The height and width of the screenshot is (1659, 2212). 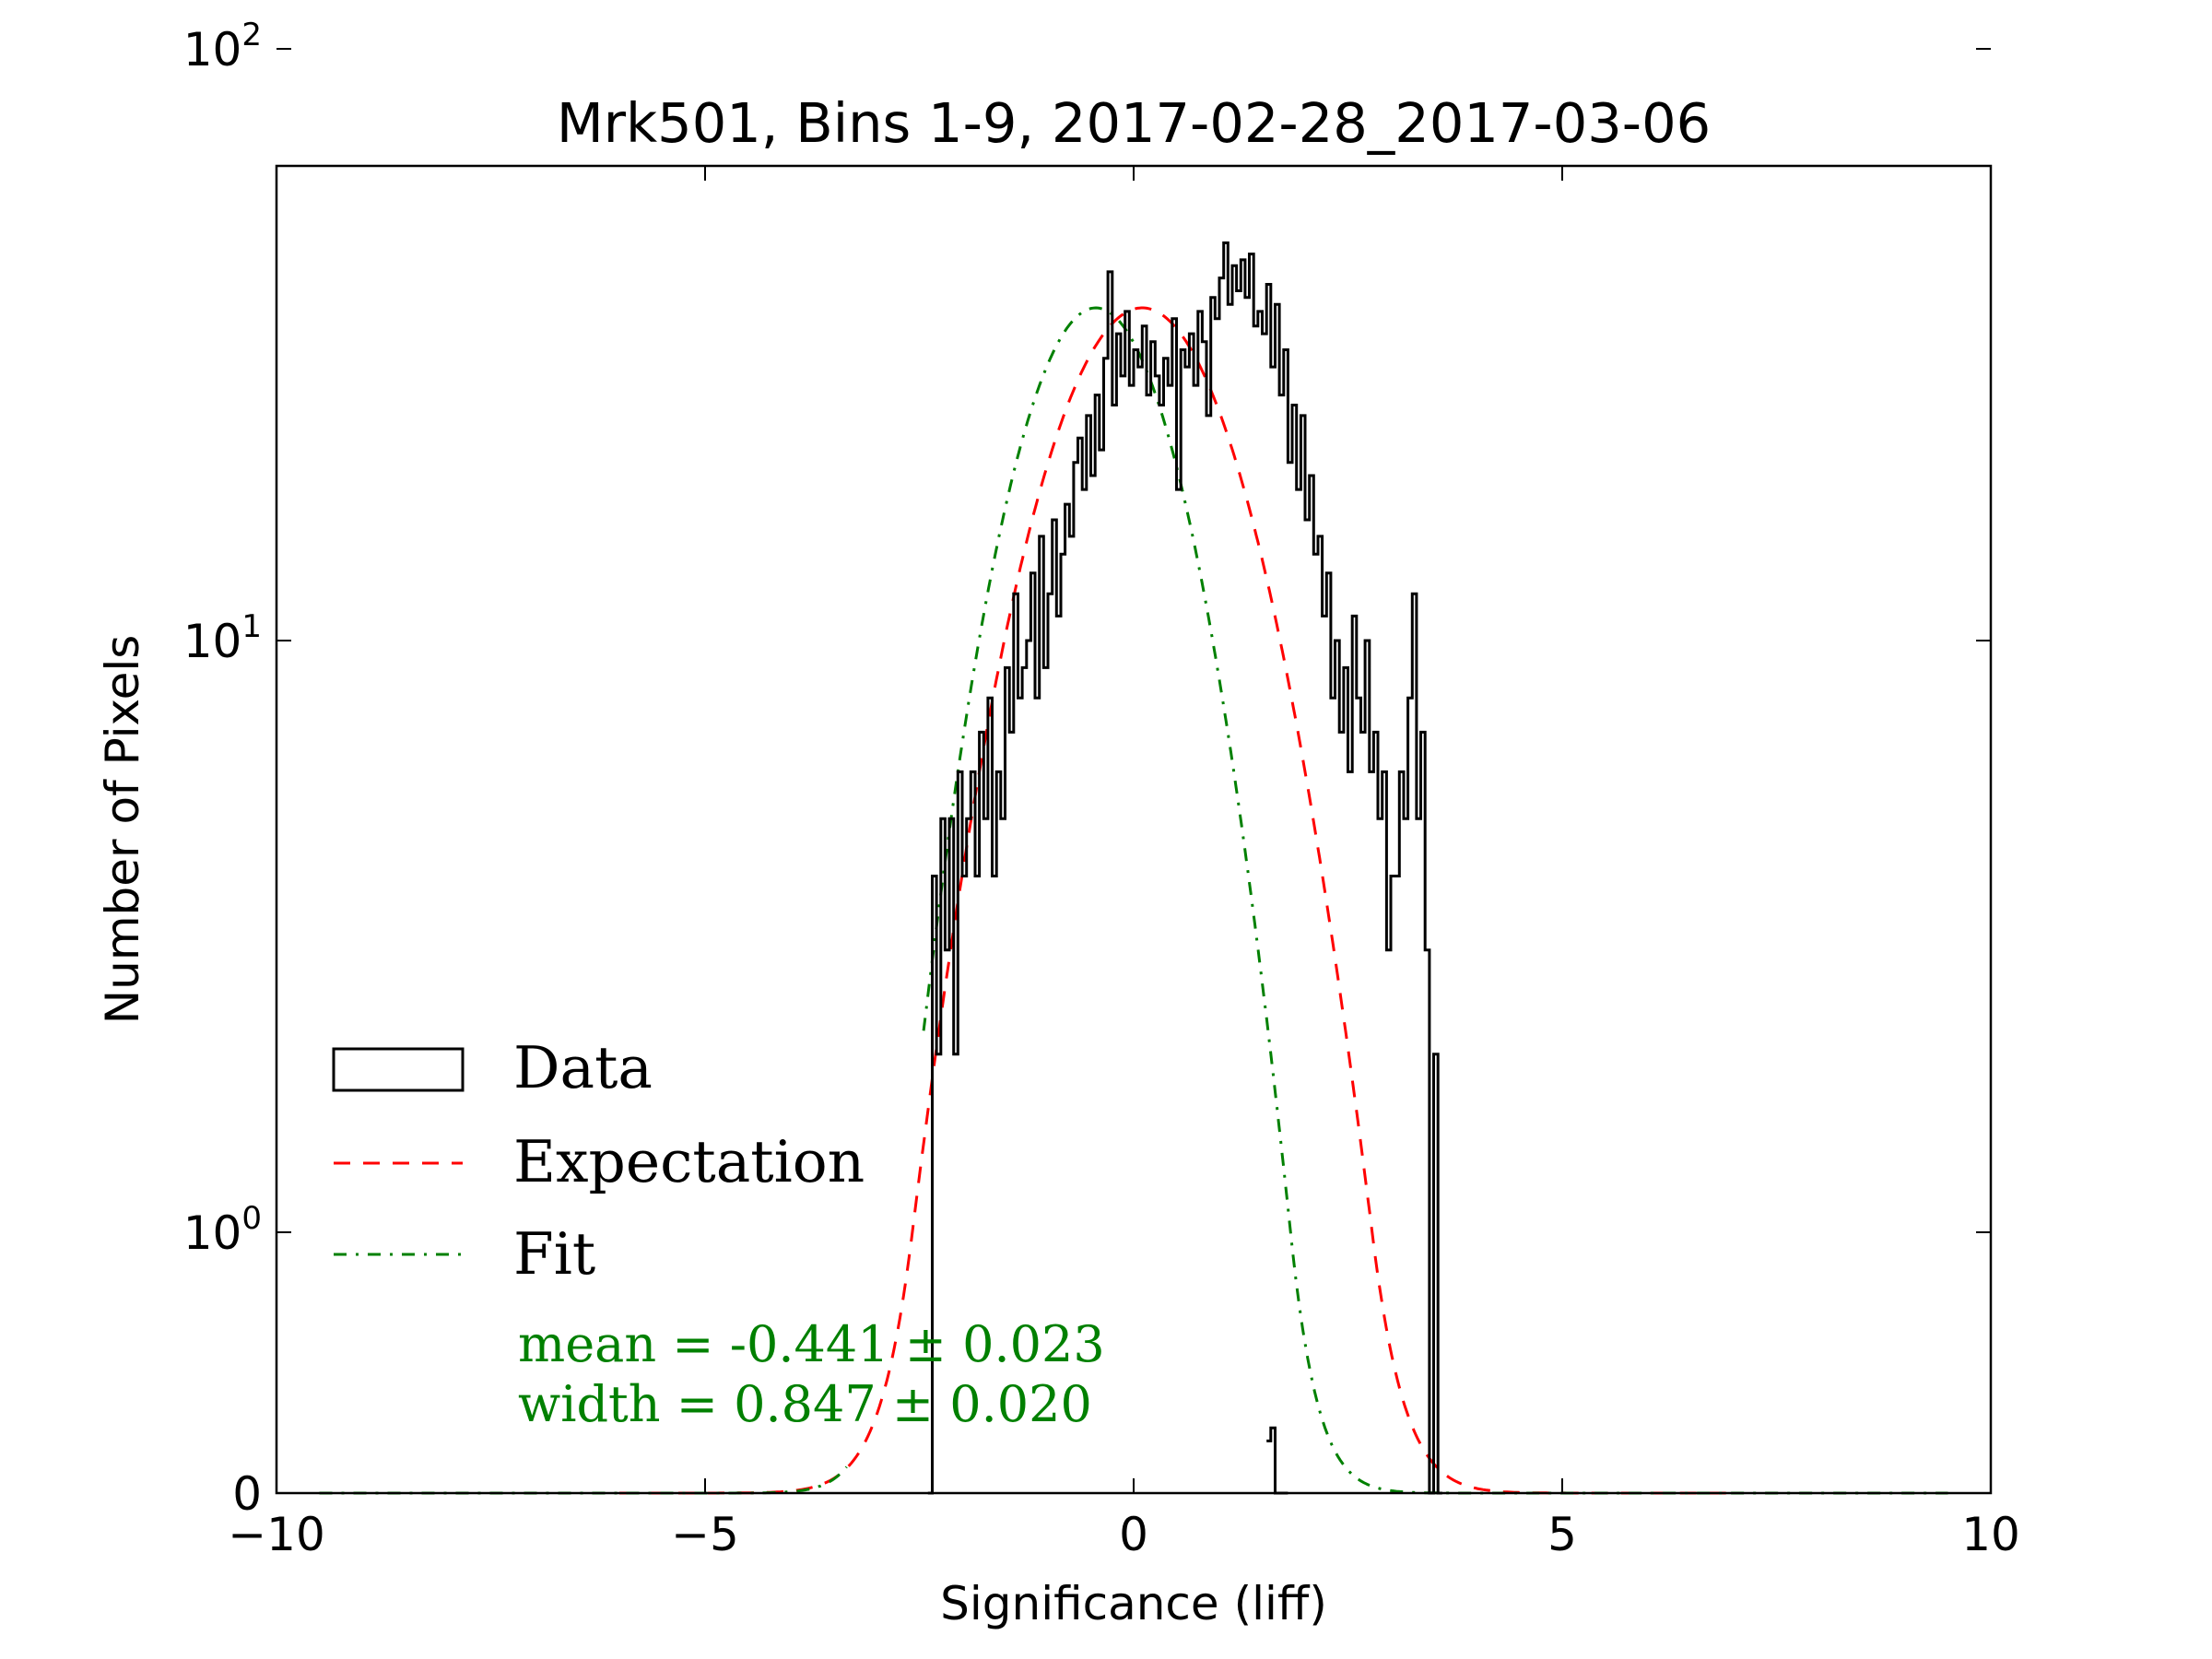 I want to click on legend-item-expectation: Expectation, so click(x=599, y=1161).